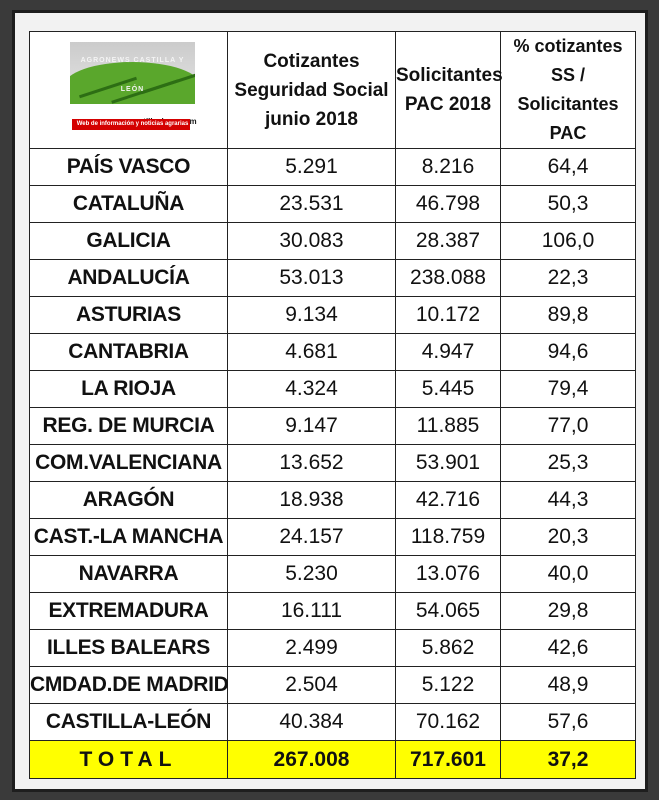 The height and width of the screenshot is (800, 659). What do you see at coordinates (448, 500) in the screenshot?
I see `cell-solicitantes: 42.716` at bounding box center [448, 500].